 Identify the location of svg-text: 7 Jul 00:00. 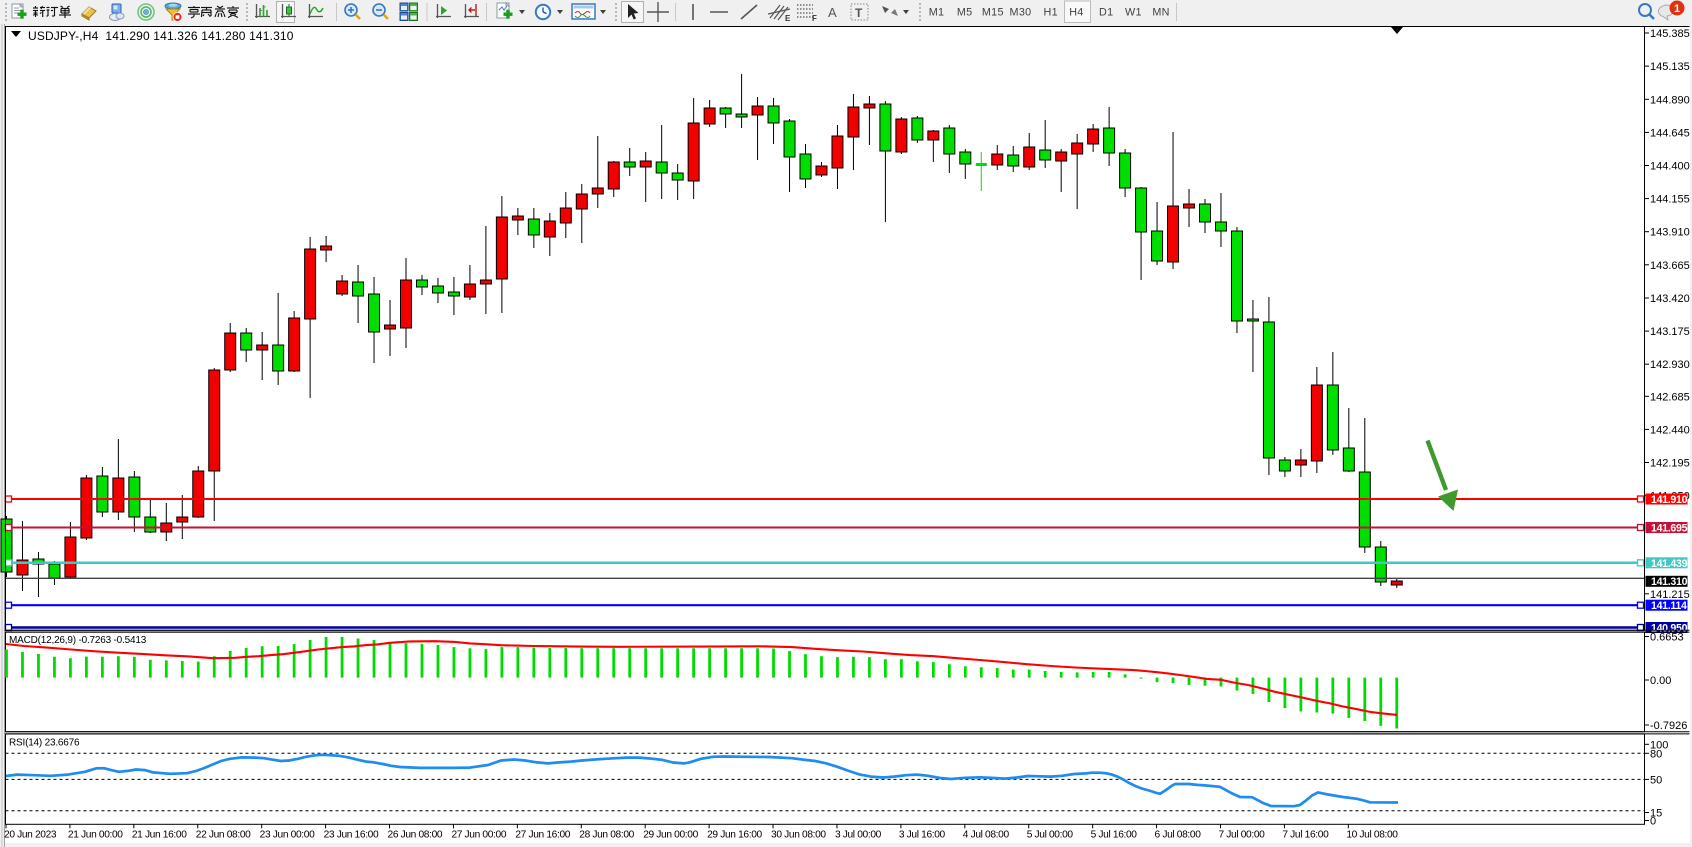
(1241, 835).